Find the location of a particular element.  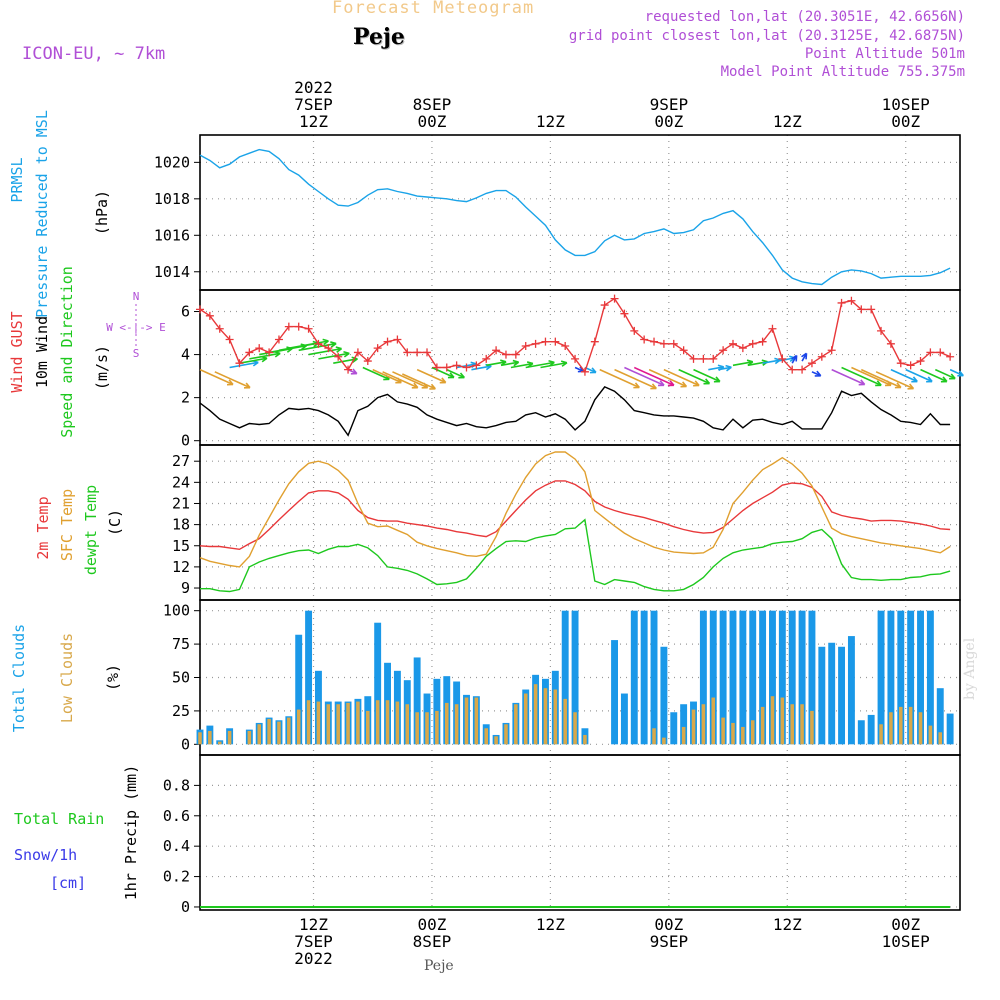

time-label-bottom: 00Z is located at coordinates (668, 924).